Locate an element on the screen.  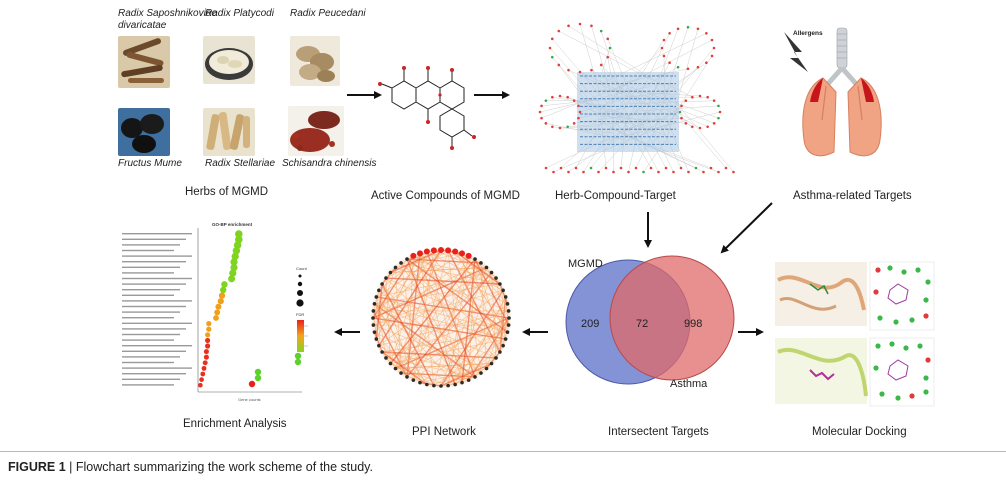
figure-caption-label: FIGURE 1 is located at coordinates (37, 467).